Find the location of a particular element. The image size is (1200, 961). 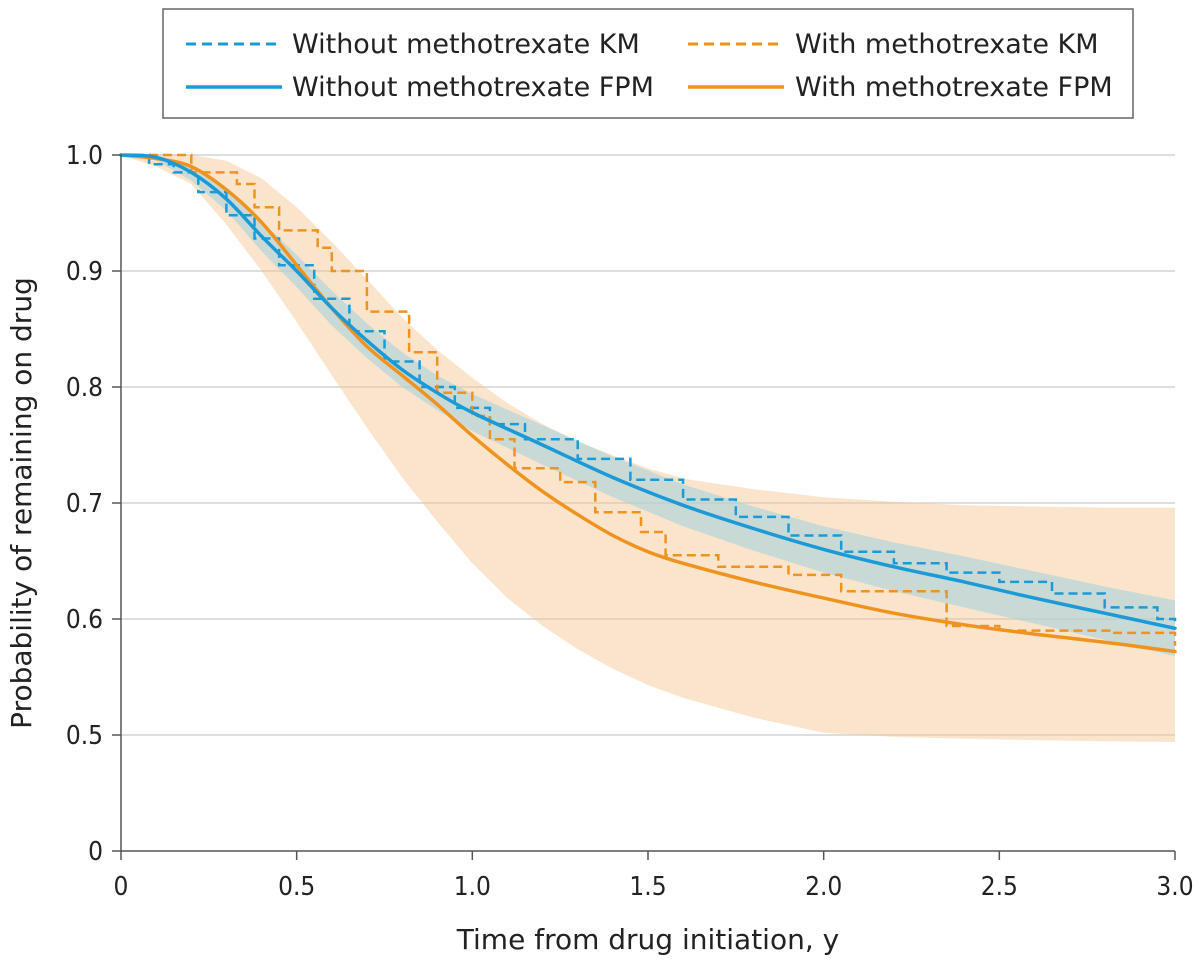

y-tick-label-0.9: 0.9 is located at coordinates (84, 272).